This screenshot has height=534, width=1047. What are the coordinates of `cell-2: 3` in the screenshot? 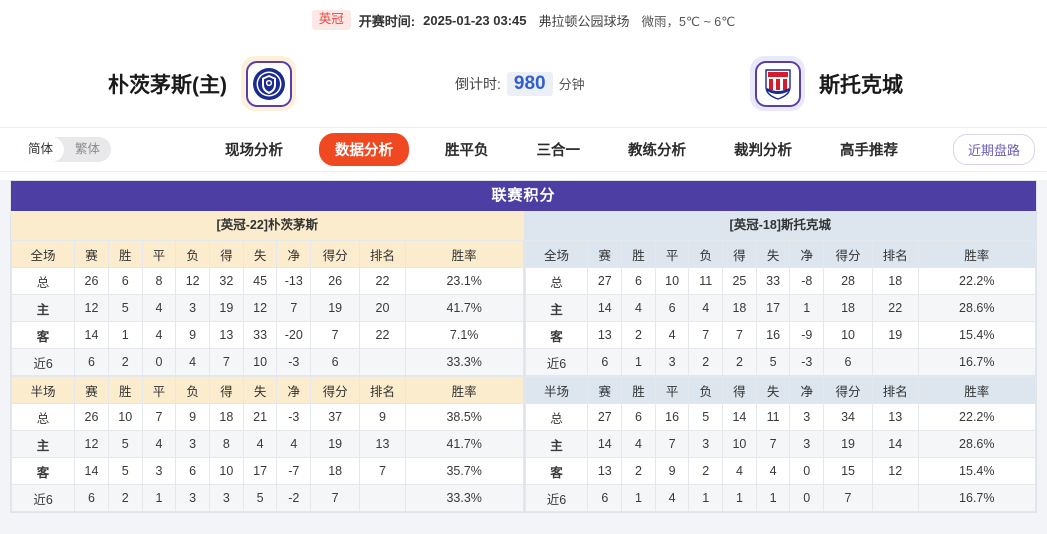 It's located at (159, 471).